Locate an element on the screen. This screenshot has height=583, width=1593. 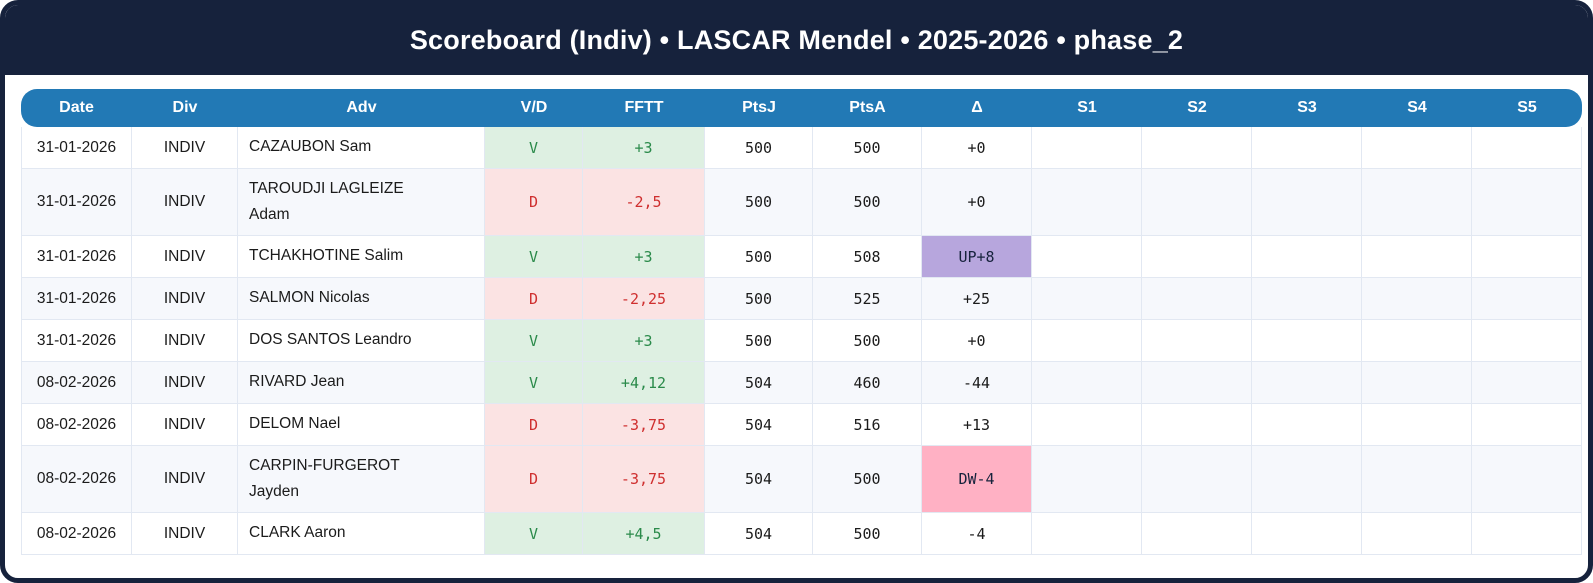
opponent-points-cell: 516 is located at coordinates (867, 425).